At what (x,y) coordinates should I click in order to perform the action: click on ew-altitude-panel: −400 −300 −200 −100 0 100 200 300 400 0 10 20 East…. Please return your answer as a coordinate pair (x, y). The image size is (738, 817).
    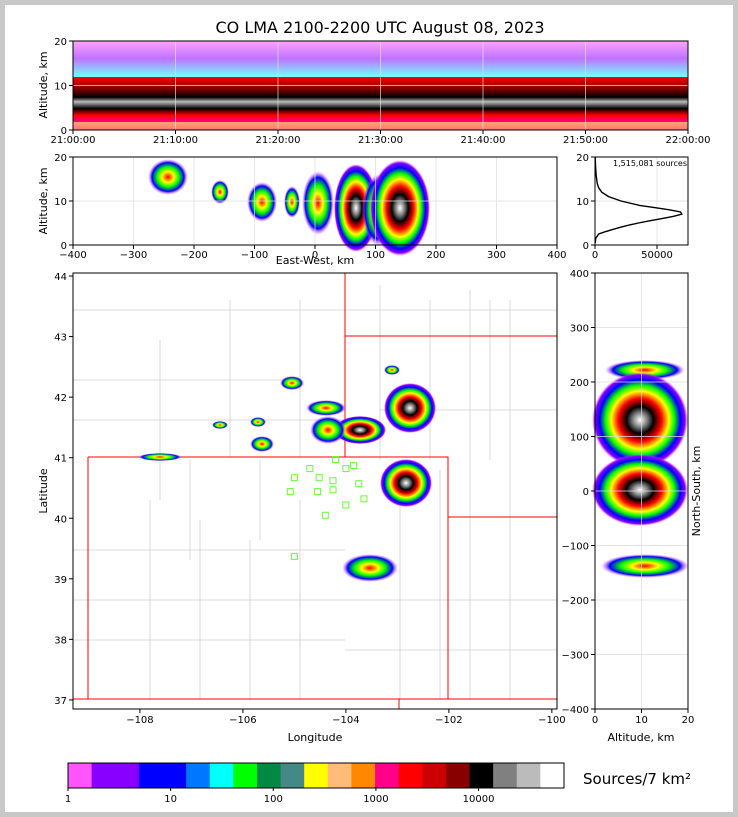
    Looking at the image, I should click on (302, 210).